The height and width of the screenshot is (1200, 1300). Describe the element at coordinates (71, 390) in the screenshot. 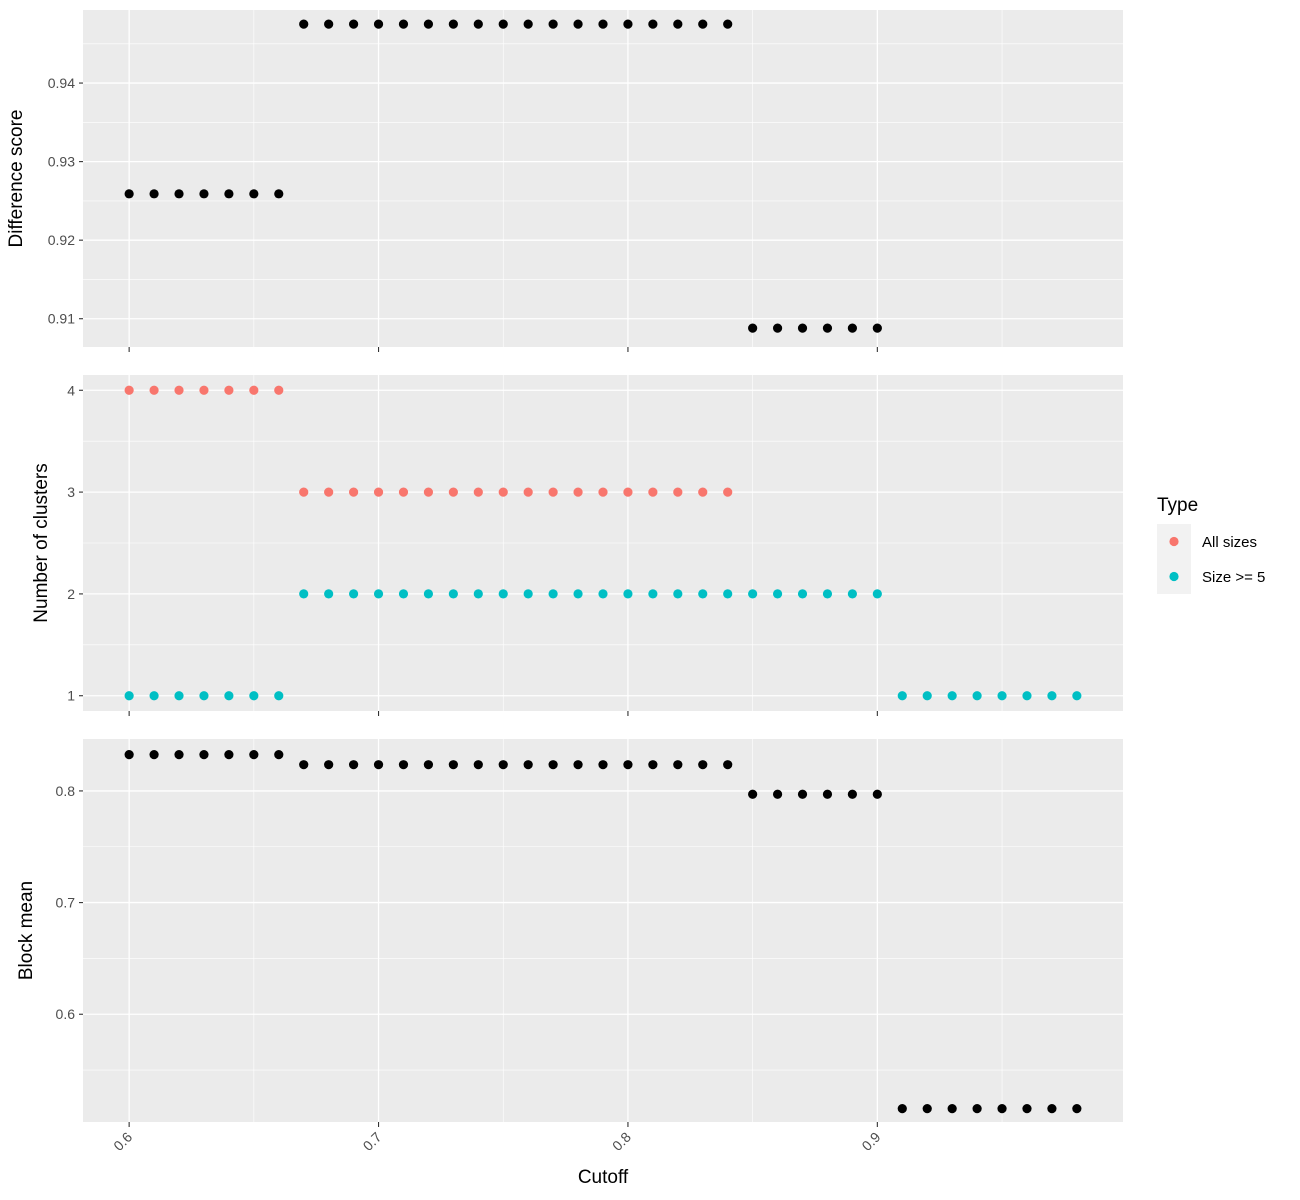

I see `y-tick-label: 4` at that location.